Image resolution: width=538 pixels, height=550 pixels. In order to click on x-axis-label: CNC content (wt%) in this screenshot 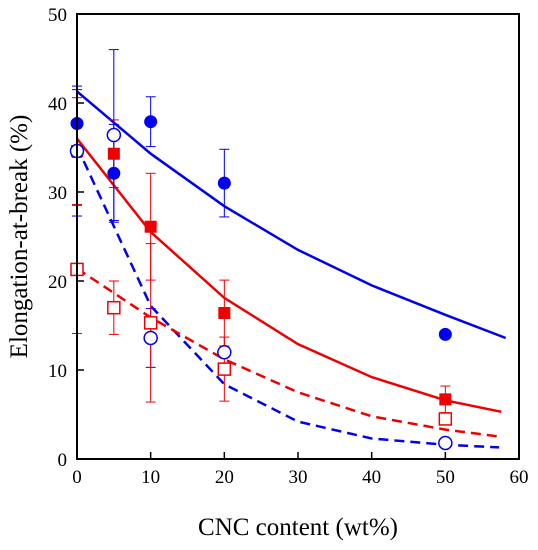, I will do `click(298, 527)`.